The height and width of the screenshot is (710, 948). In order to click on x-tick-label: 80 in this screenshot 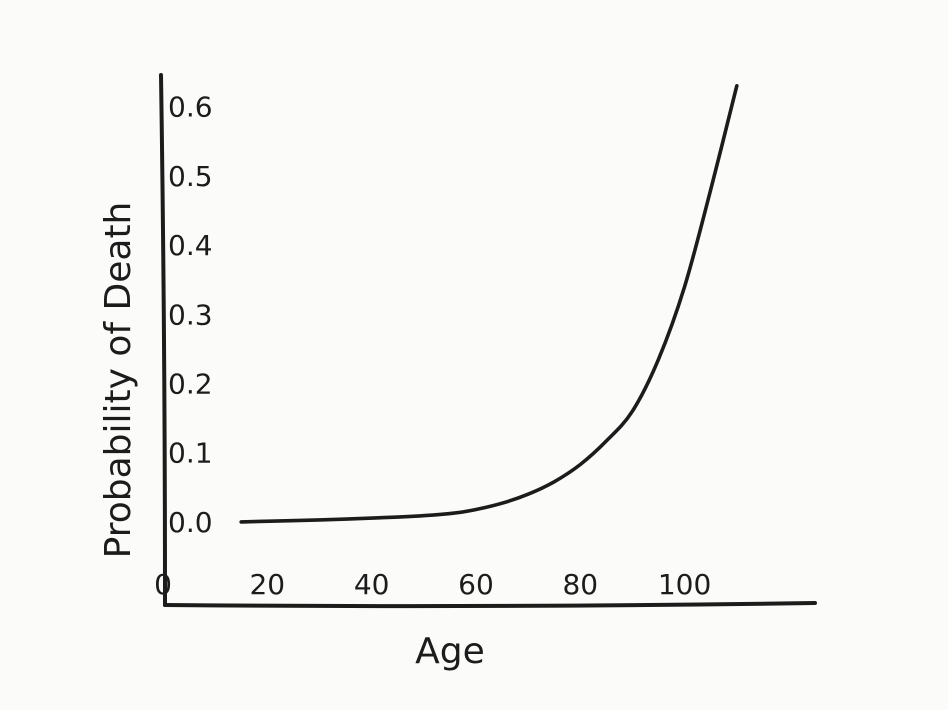, I will do `click(580, 584)`.